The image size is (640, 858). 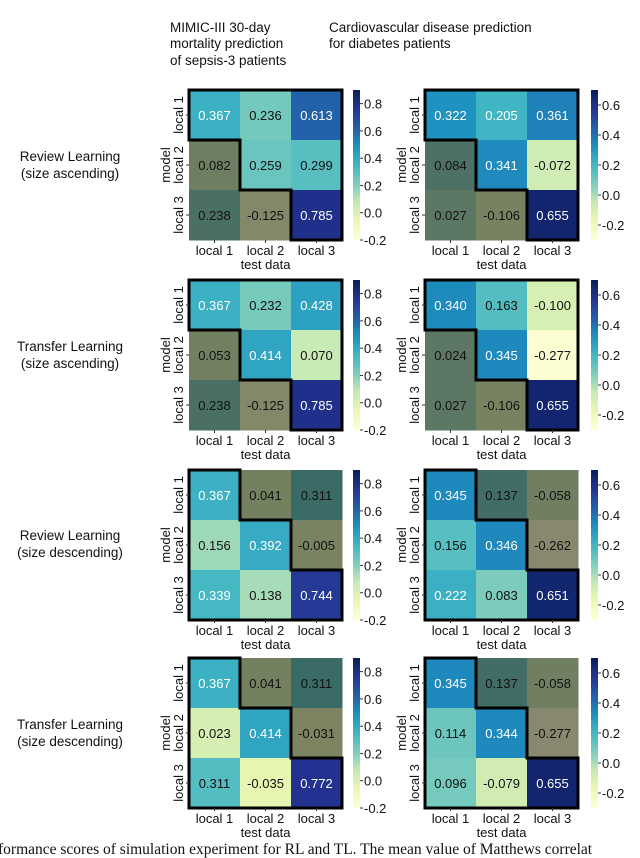 I want to click on cell-value-label: -0.072, so click(x=552, y=165).